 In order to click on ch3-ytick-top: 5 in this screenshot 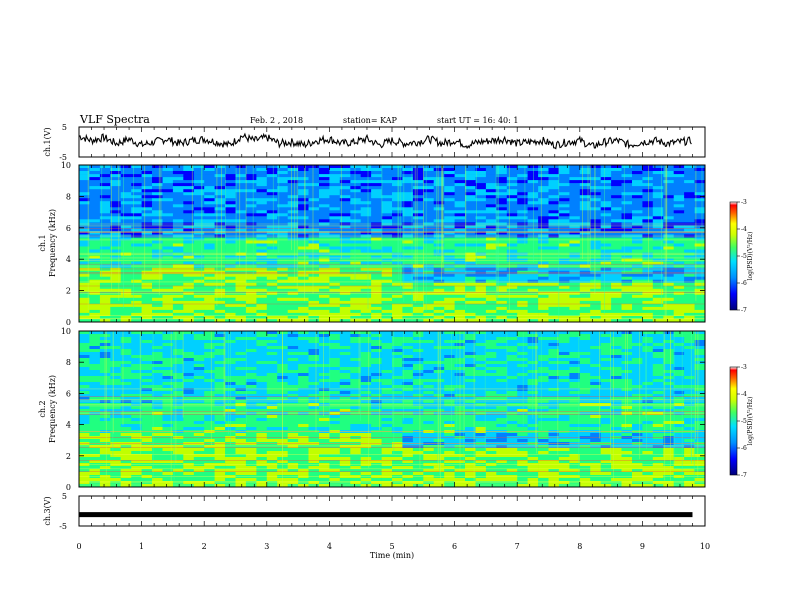, I will do `click(64, 496)`.